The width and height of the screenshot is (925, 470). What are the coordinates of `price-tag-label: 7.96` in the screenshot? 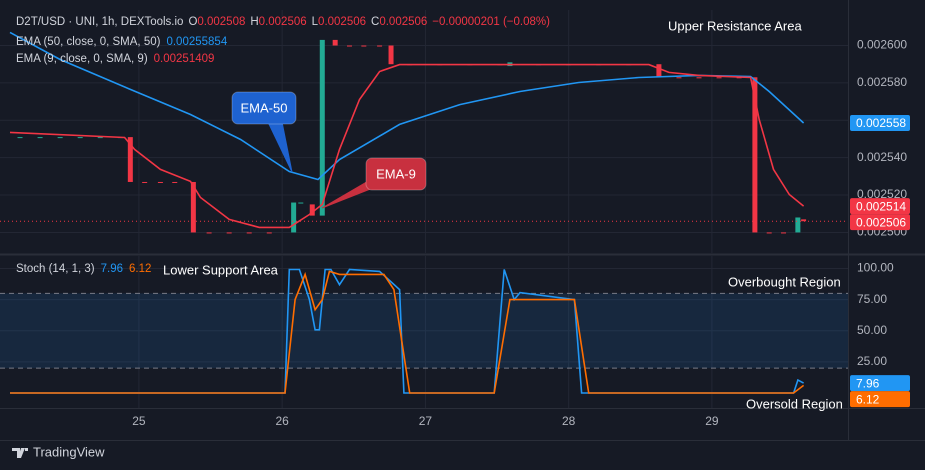 It's located at (868, 383).